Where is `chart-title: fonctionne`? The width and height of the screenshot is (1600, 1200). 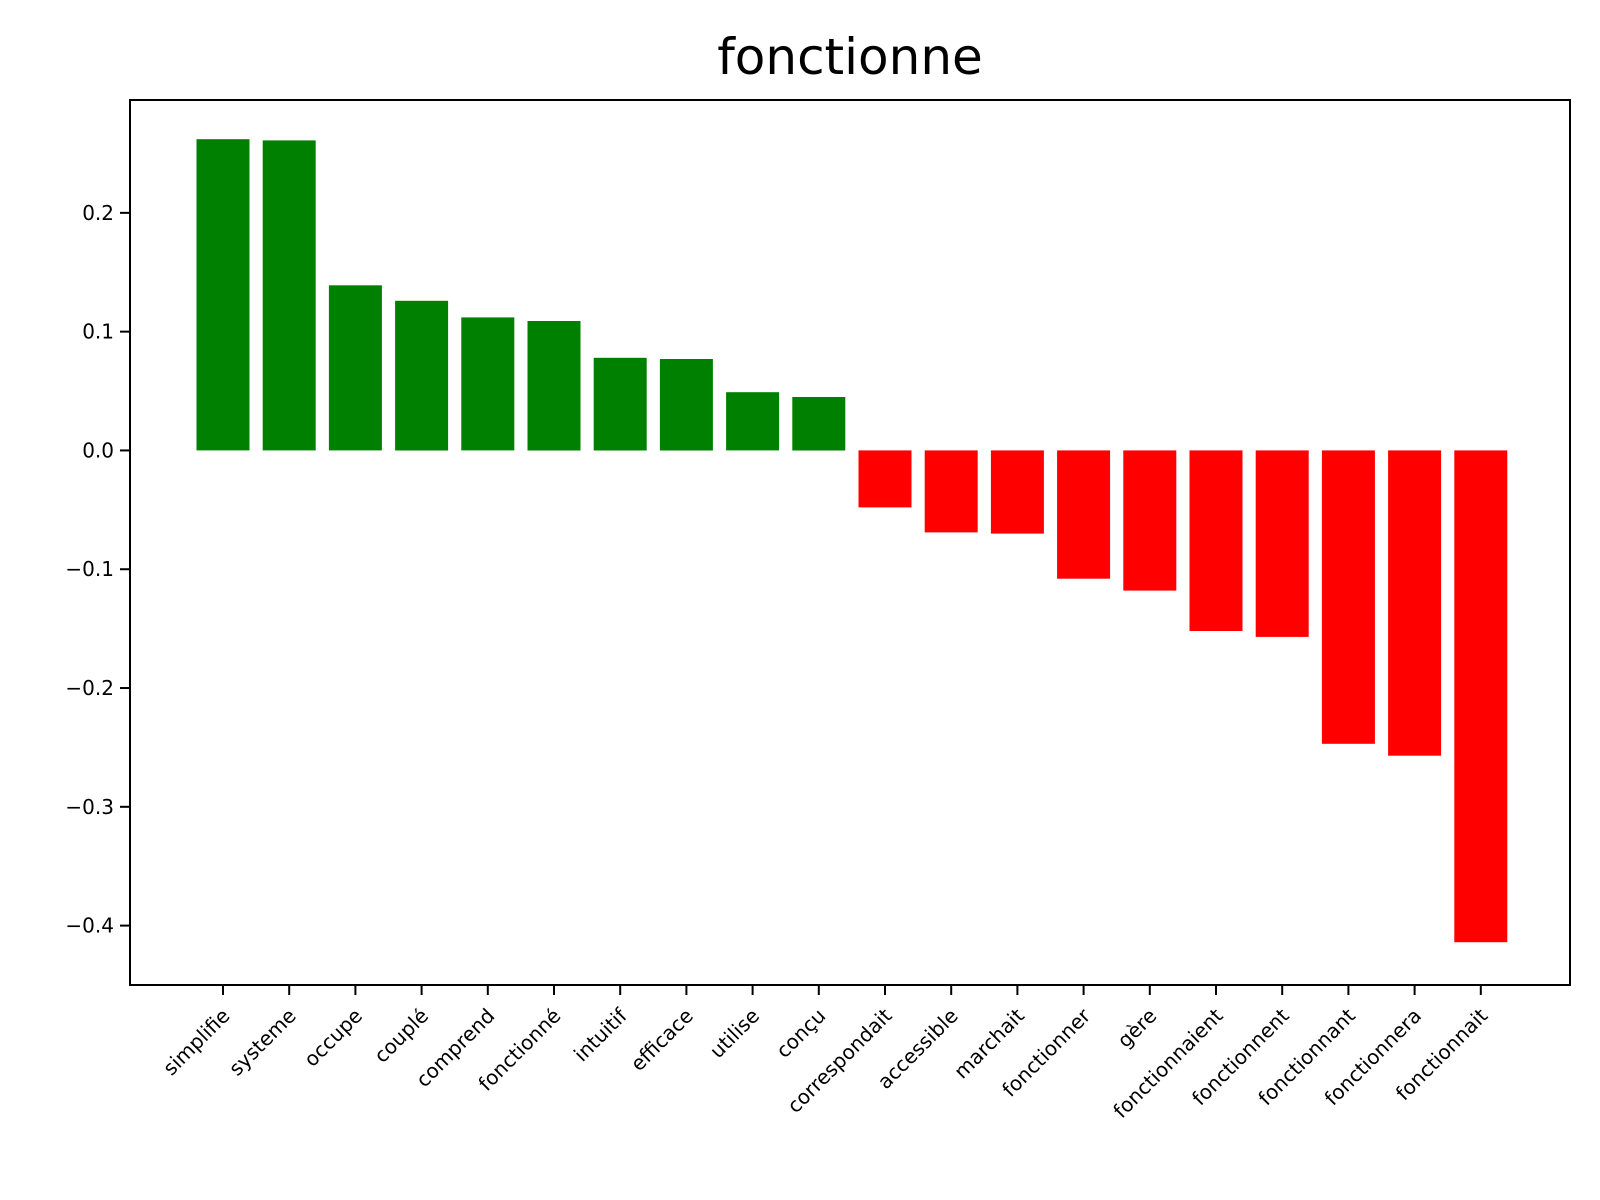 chart-title: fonctionne is located at coordinates (850, 57).